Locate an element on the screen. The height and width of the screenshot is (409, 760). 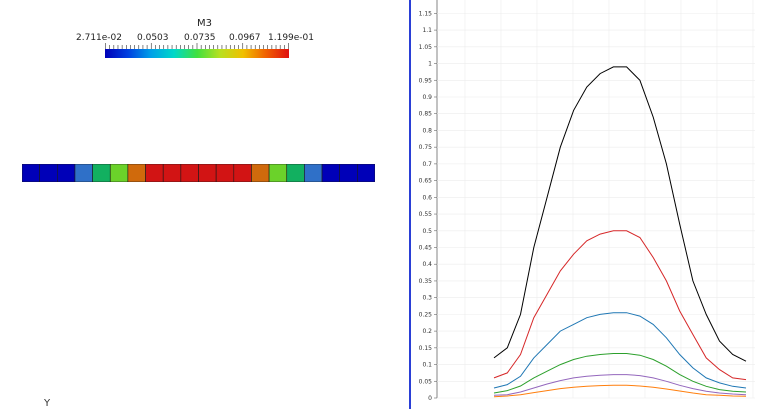
y-tick-label: 1.1 is located at coordinates (427, 30).